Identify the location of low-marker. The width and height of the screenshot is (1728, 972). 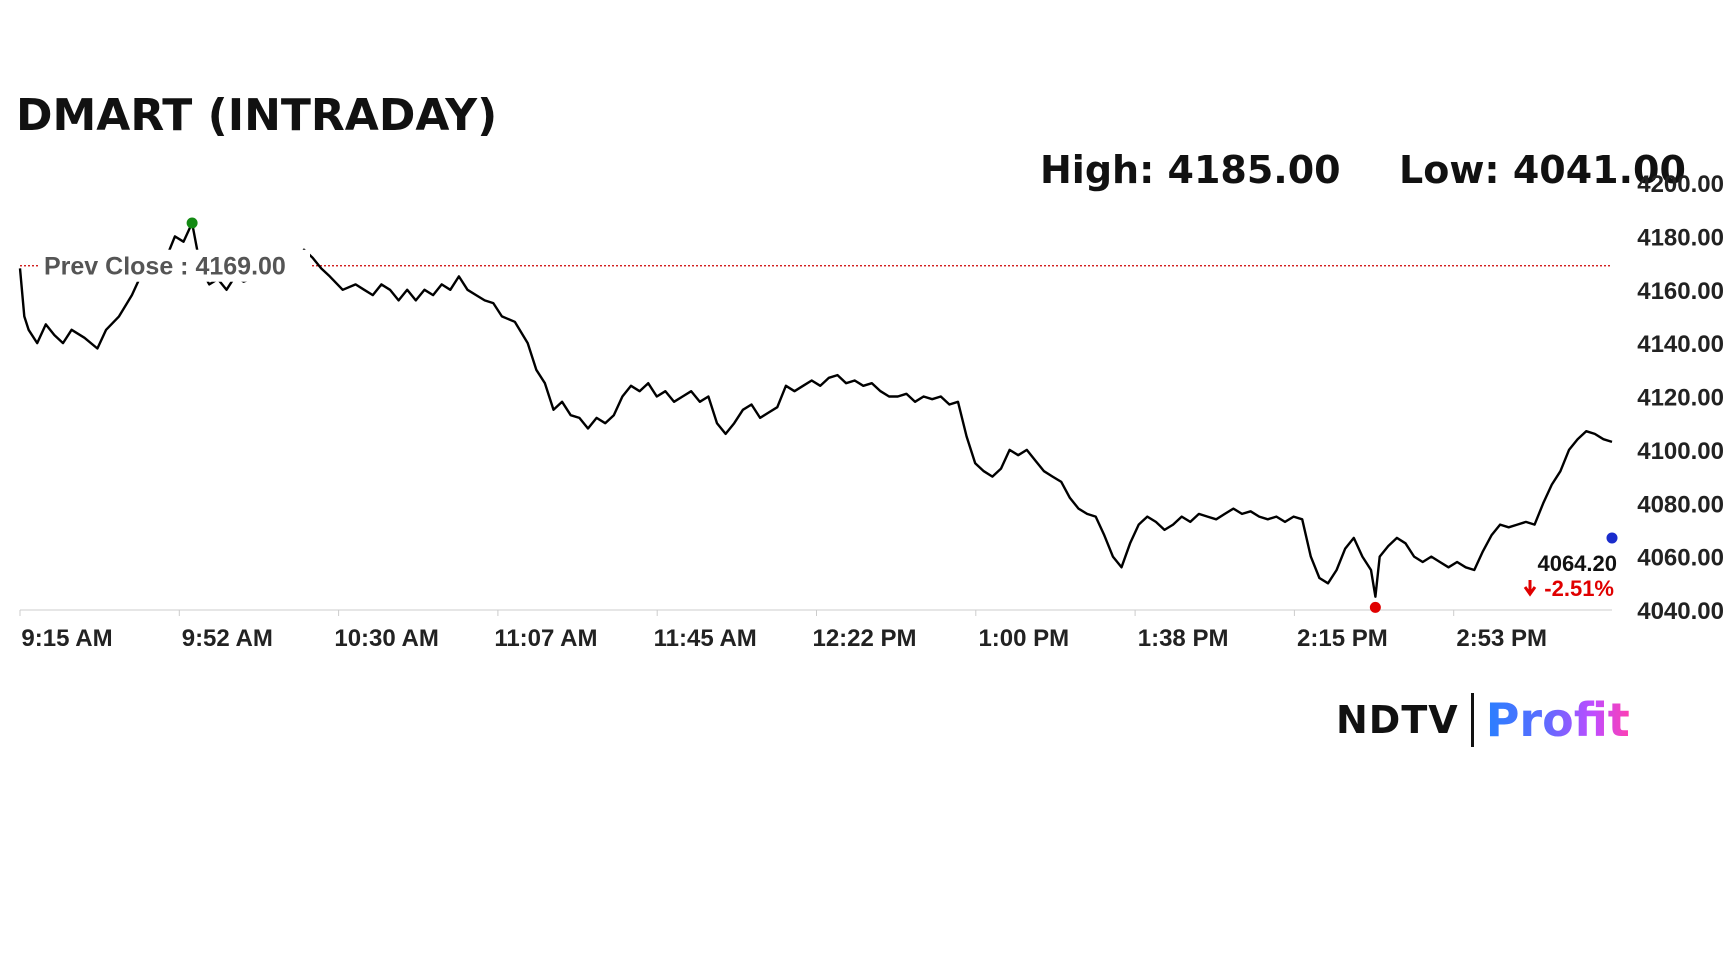
(1375, 607).